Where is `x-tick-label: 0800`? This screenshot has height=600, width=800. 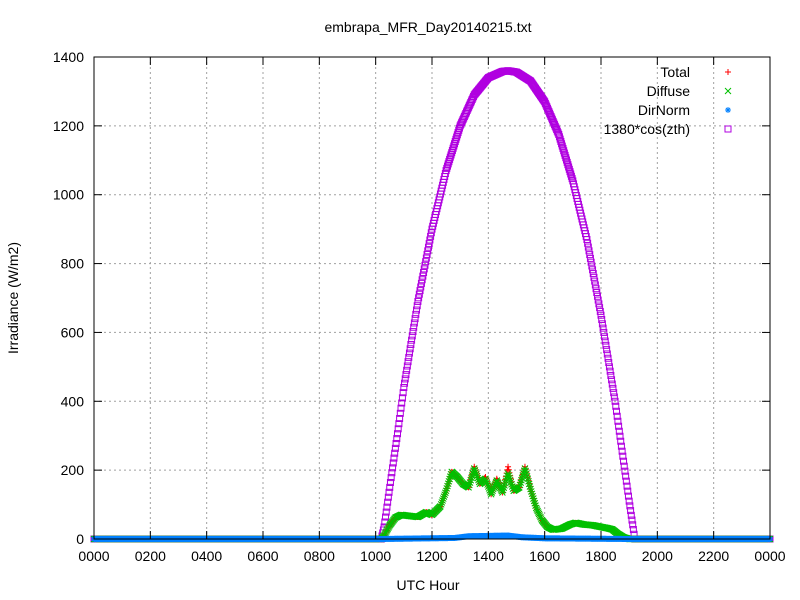 x-tick-label: 0800 is located at coordinates (319, 556).